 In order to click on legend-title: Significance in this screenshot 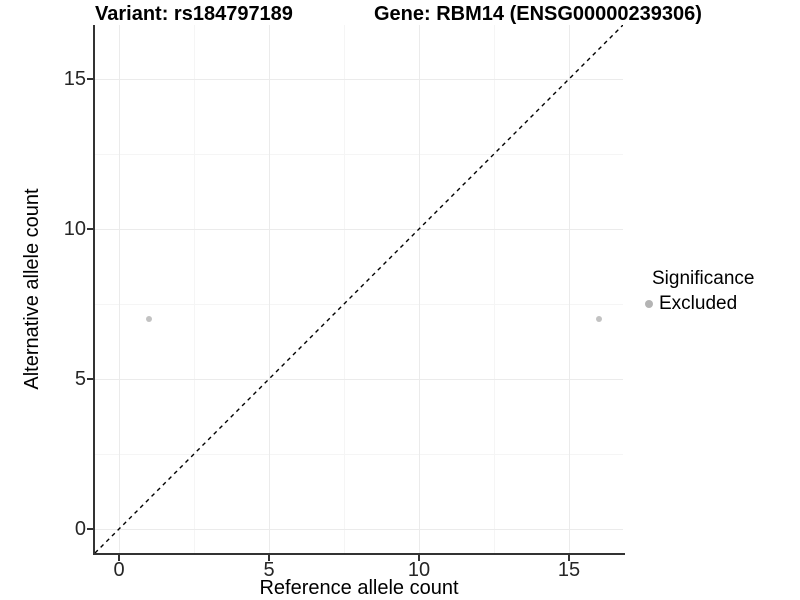, I will do `click(703, 278)`.